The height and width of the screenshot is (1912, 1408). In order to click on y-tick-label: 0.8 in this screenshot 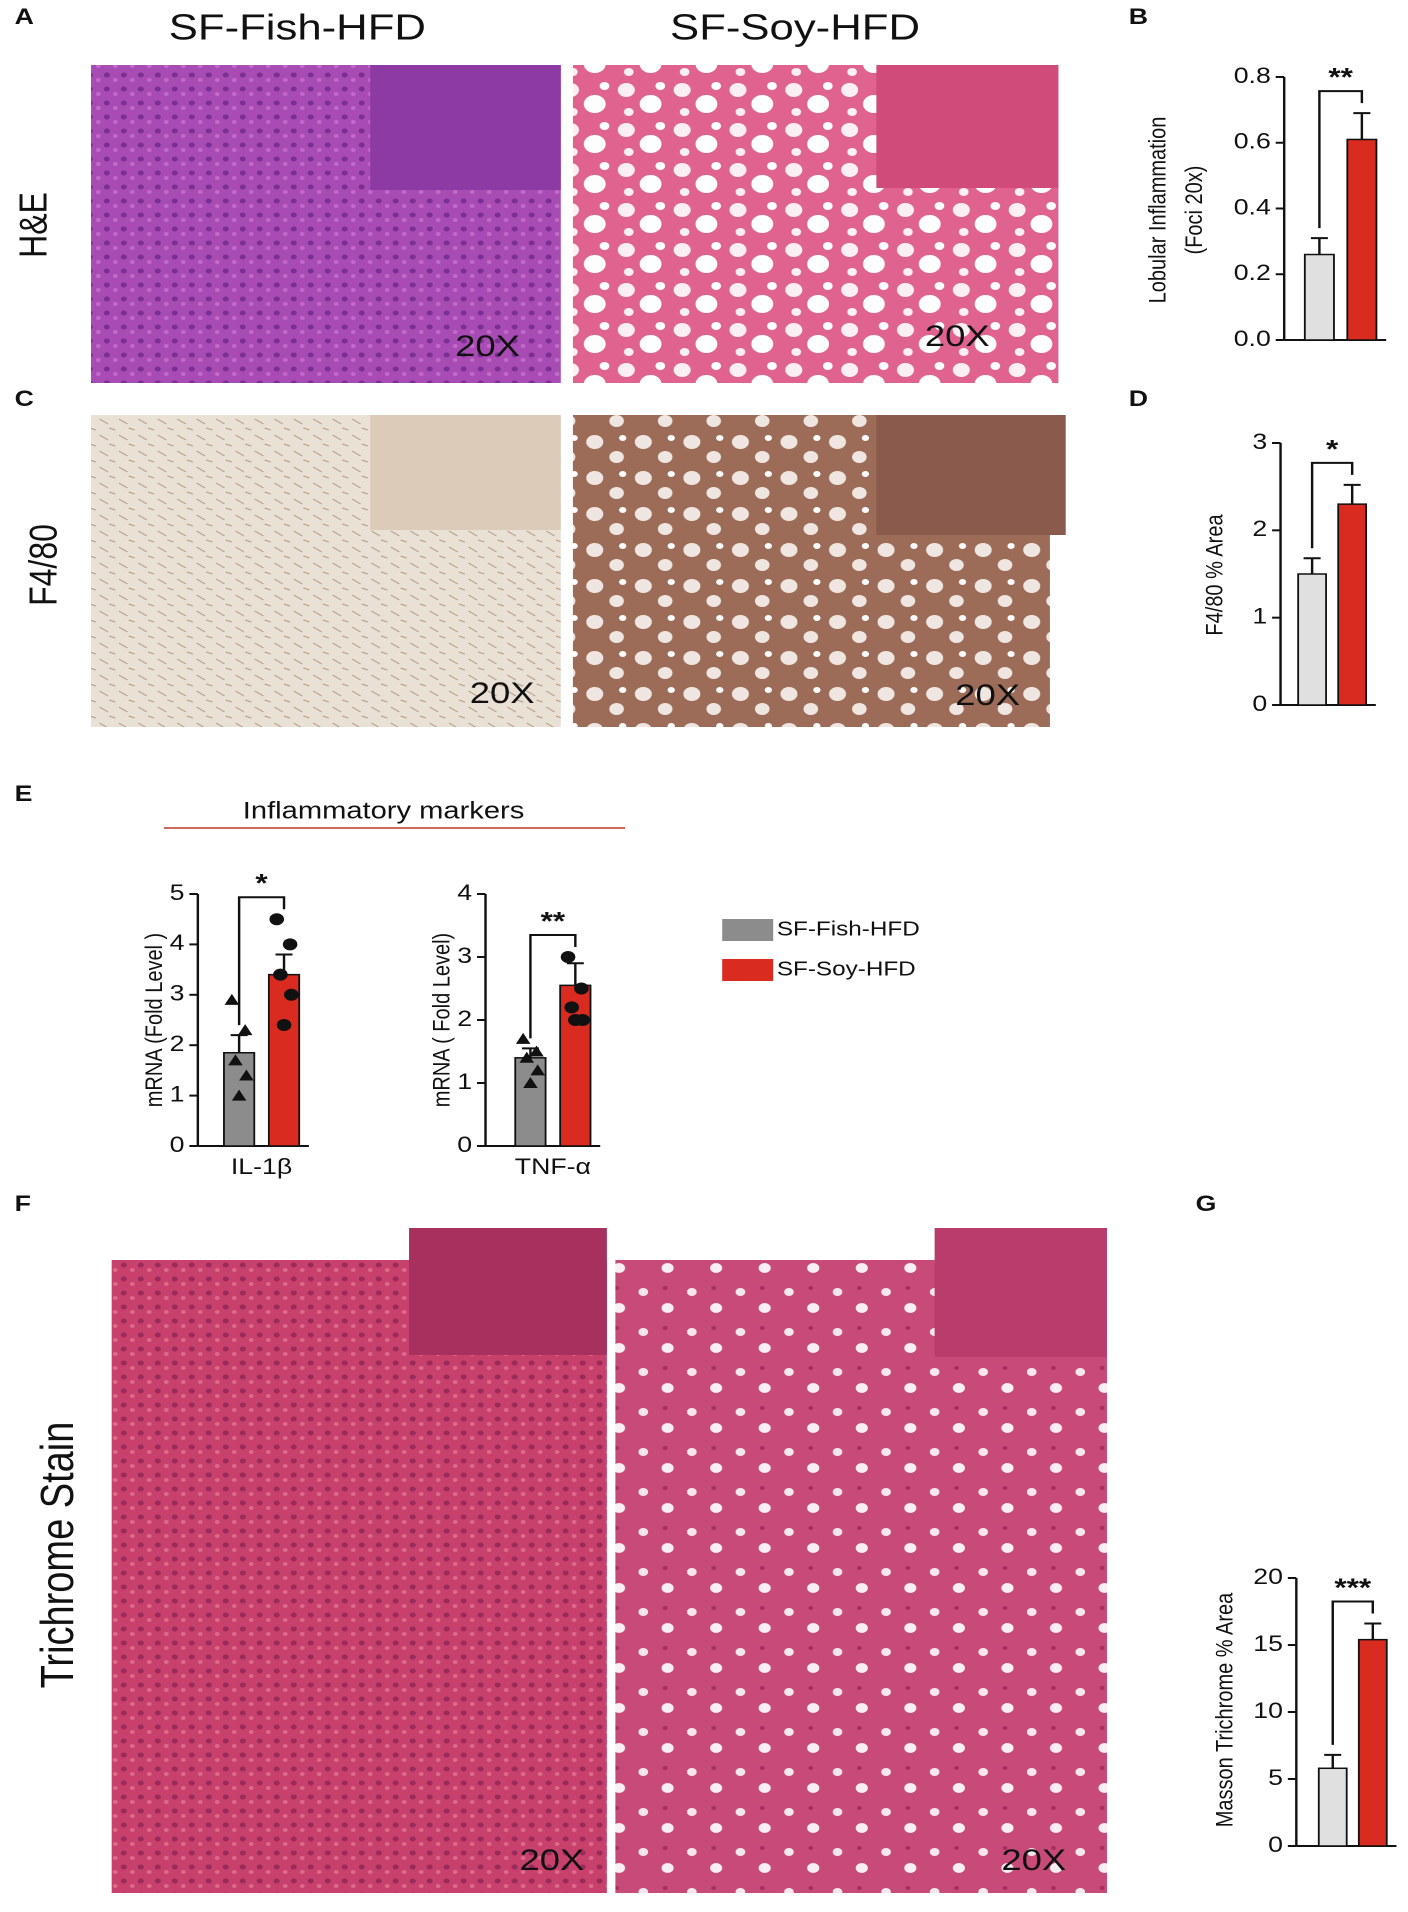, I will do `click(1252, 76)`.